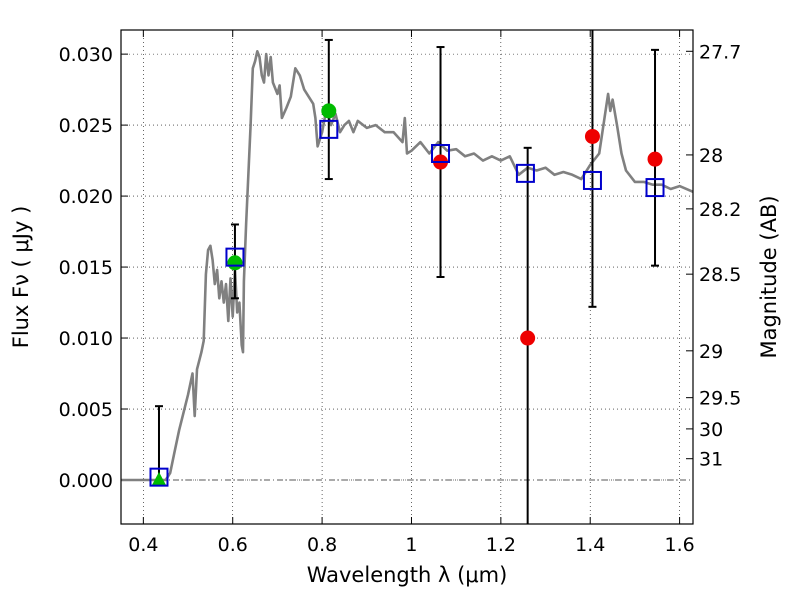  Describe the element at coordinates (720, 275) in the screenshot. I see `mag-tick-label: 28.5` at that location.